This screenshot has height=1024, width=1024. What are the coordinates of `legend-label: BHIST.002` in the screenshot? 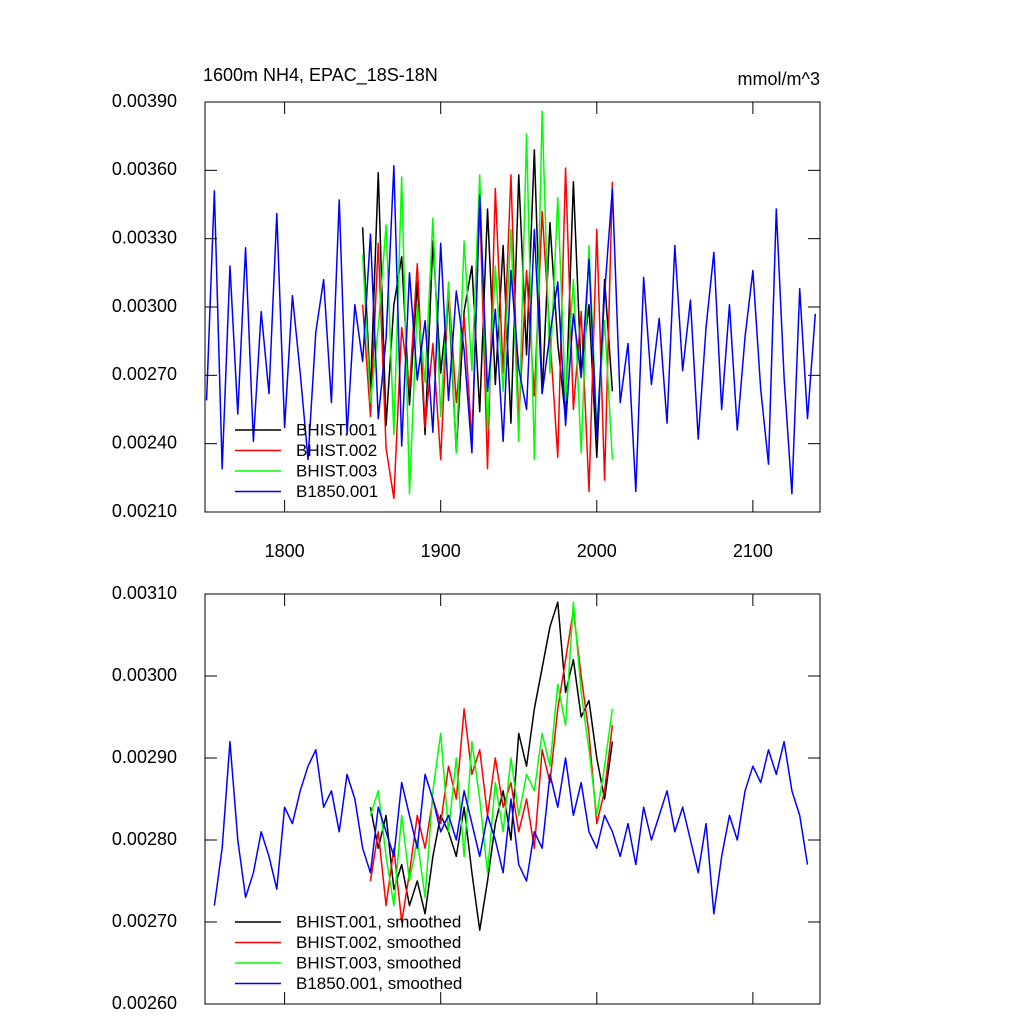 It's located at (336, 450).